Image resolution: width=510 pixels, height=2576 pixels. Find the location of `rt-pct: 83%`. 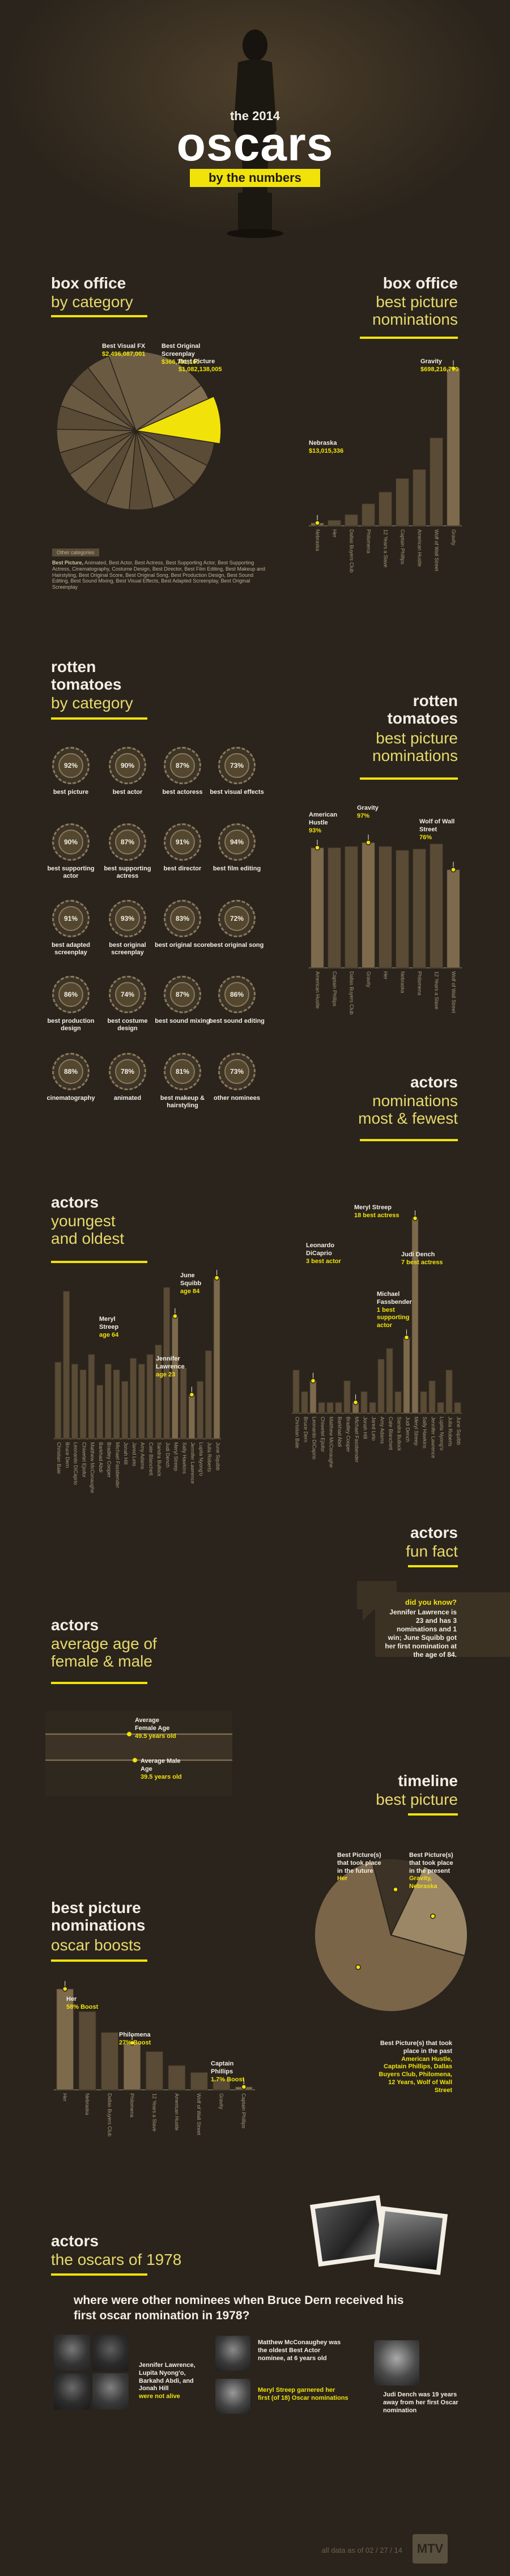

rt-pct: 83% is located at coordinates (182, 918).